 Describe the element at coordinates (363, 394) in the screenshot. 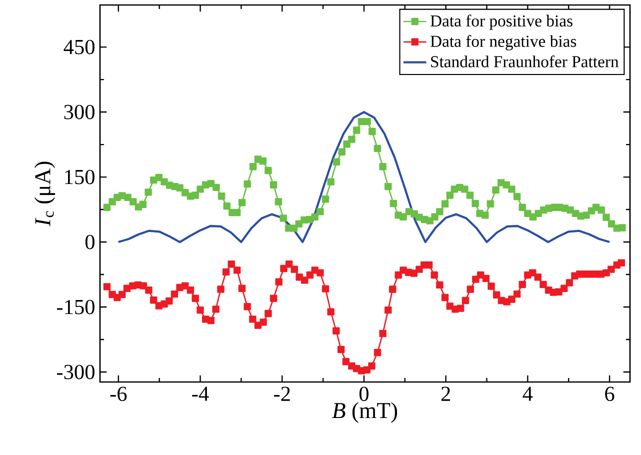

I see `x-tick-label: 0` at that location.